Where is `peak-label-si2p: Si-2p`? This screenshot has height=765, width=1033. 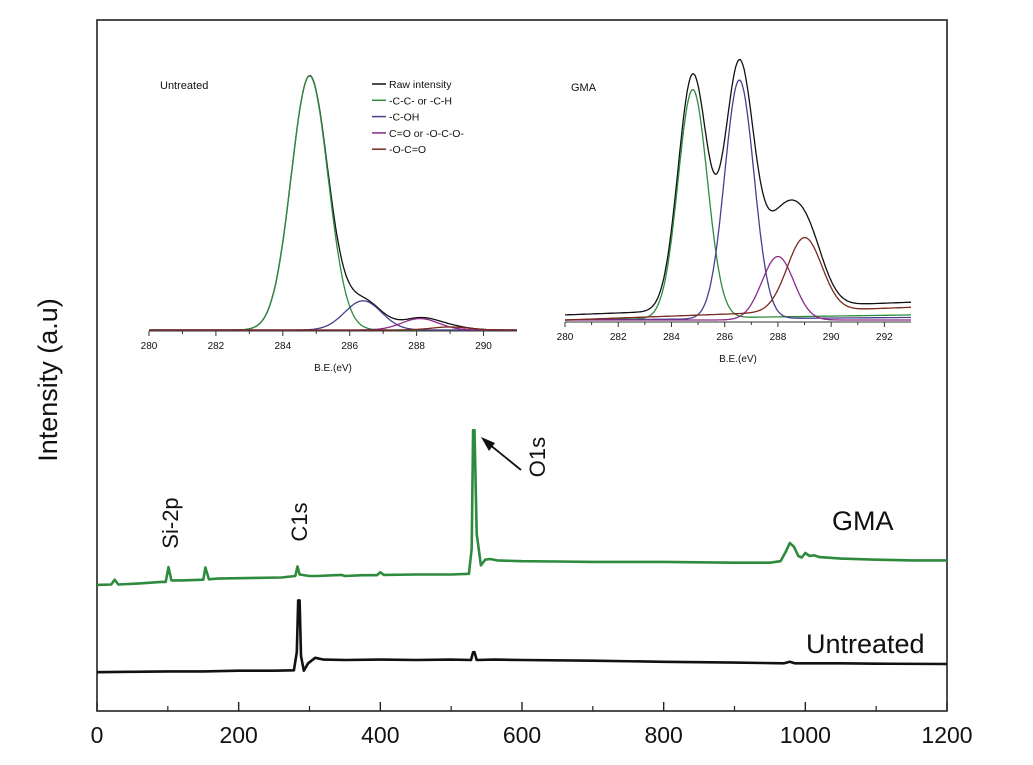 peak-label-si2p: Si-2p is located at coordinates (170, 522).